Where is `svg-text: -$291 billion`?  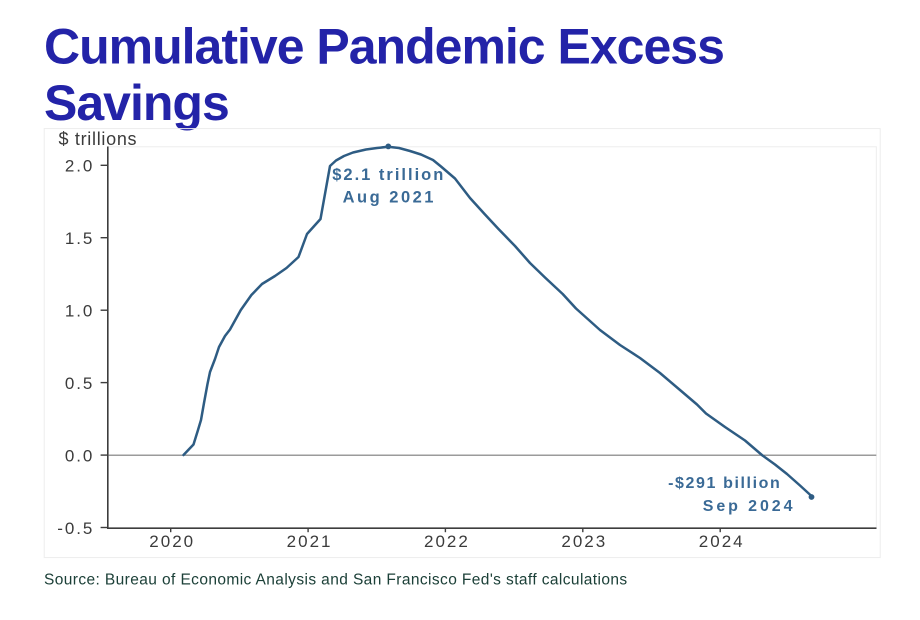
svg-text: -$291 billion is located at coordinates (724, 483).